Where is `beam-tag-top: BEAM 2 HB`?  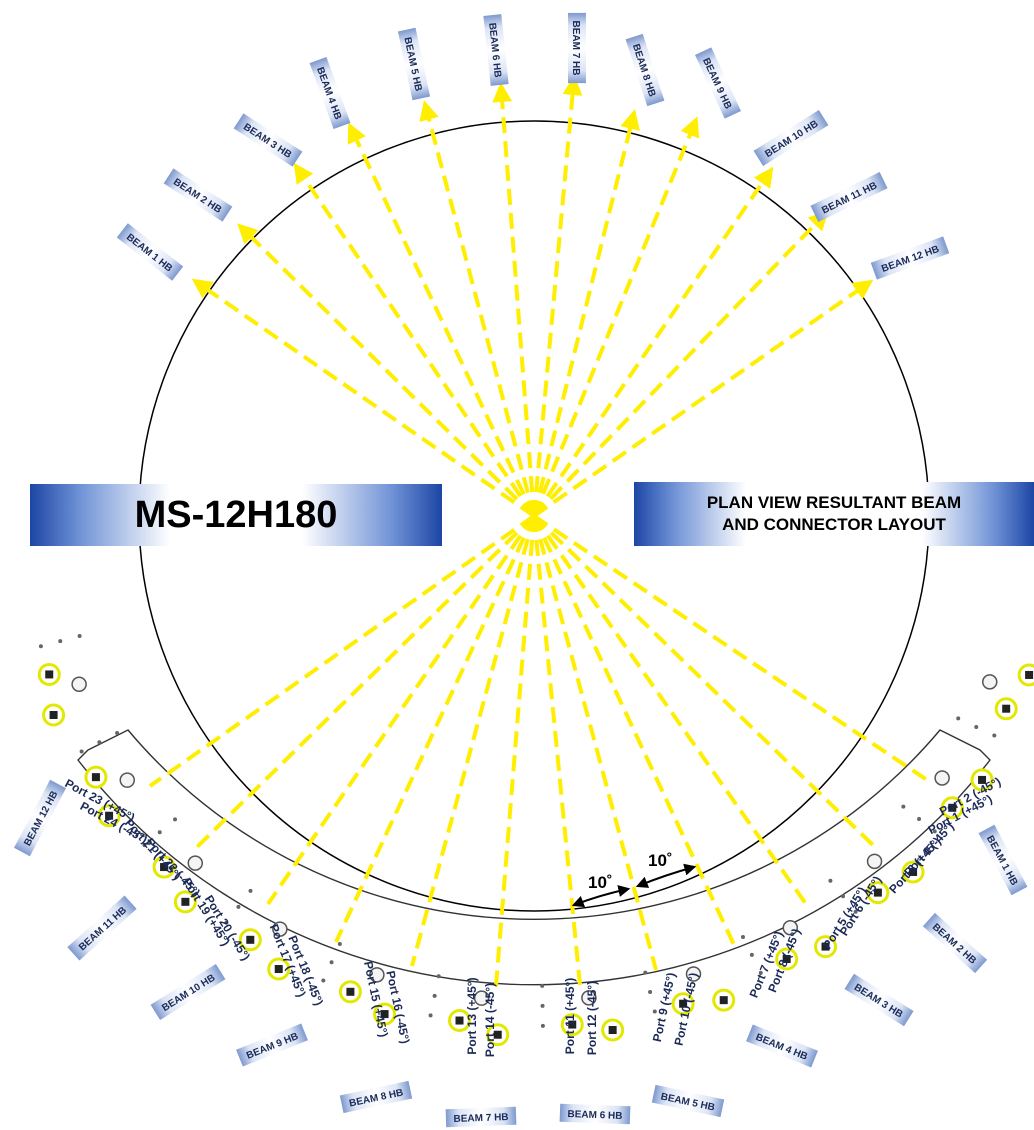
beam-tag-top: BEAM 2 HB is located at coordinates (198, 195).